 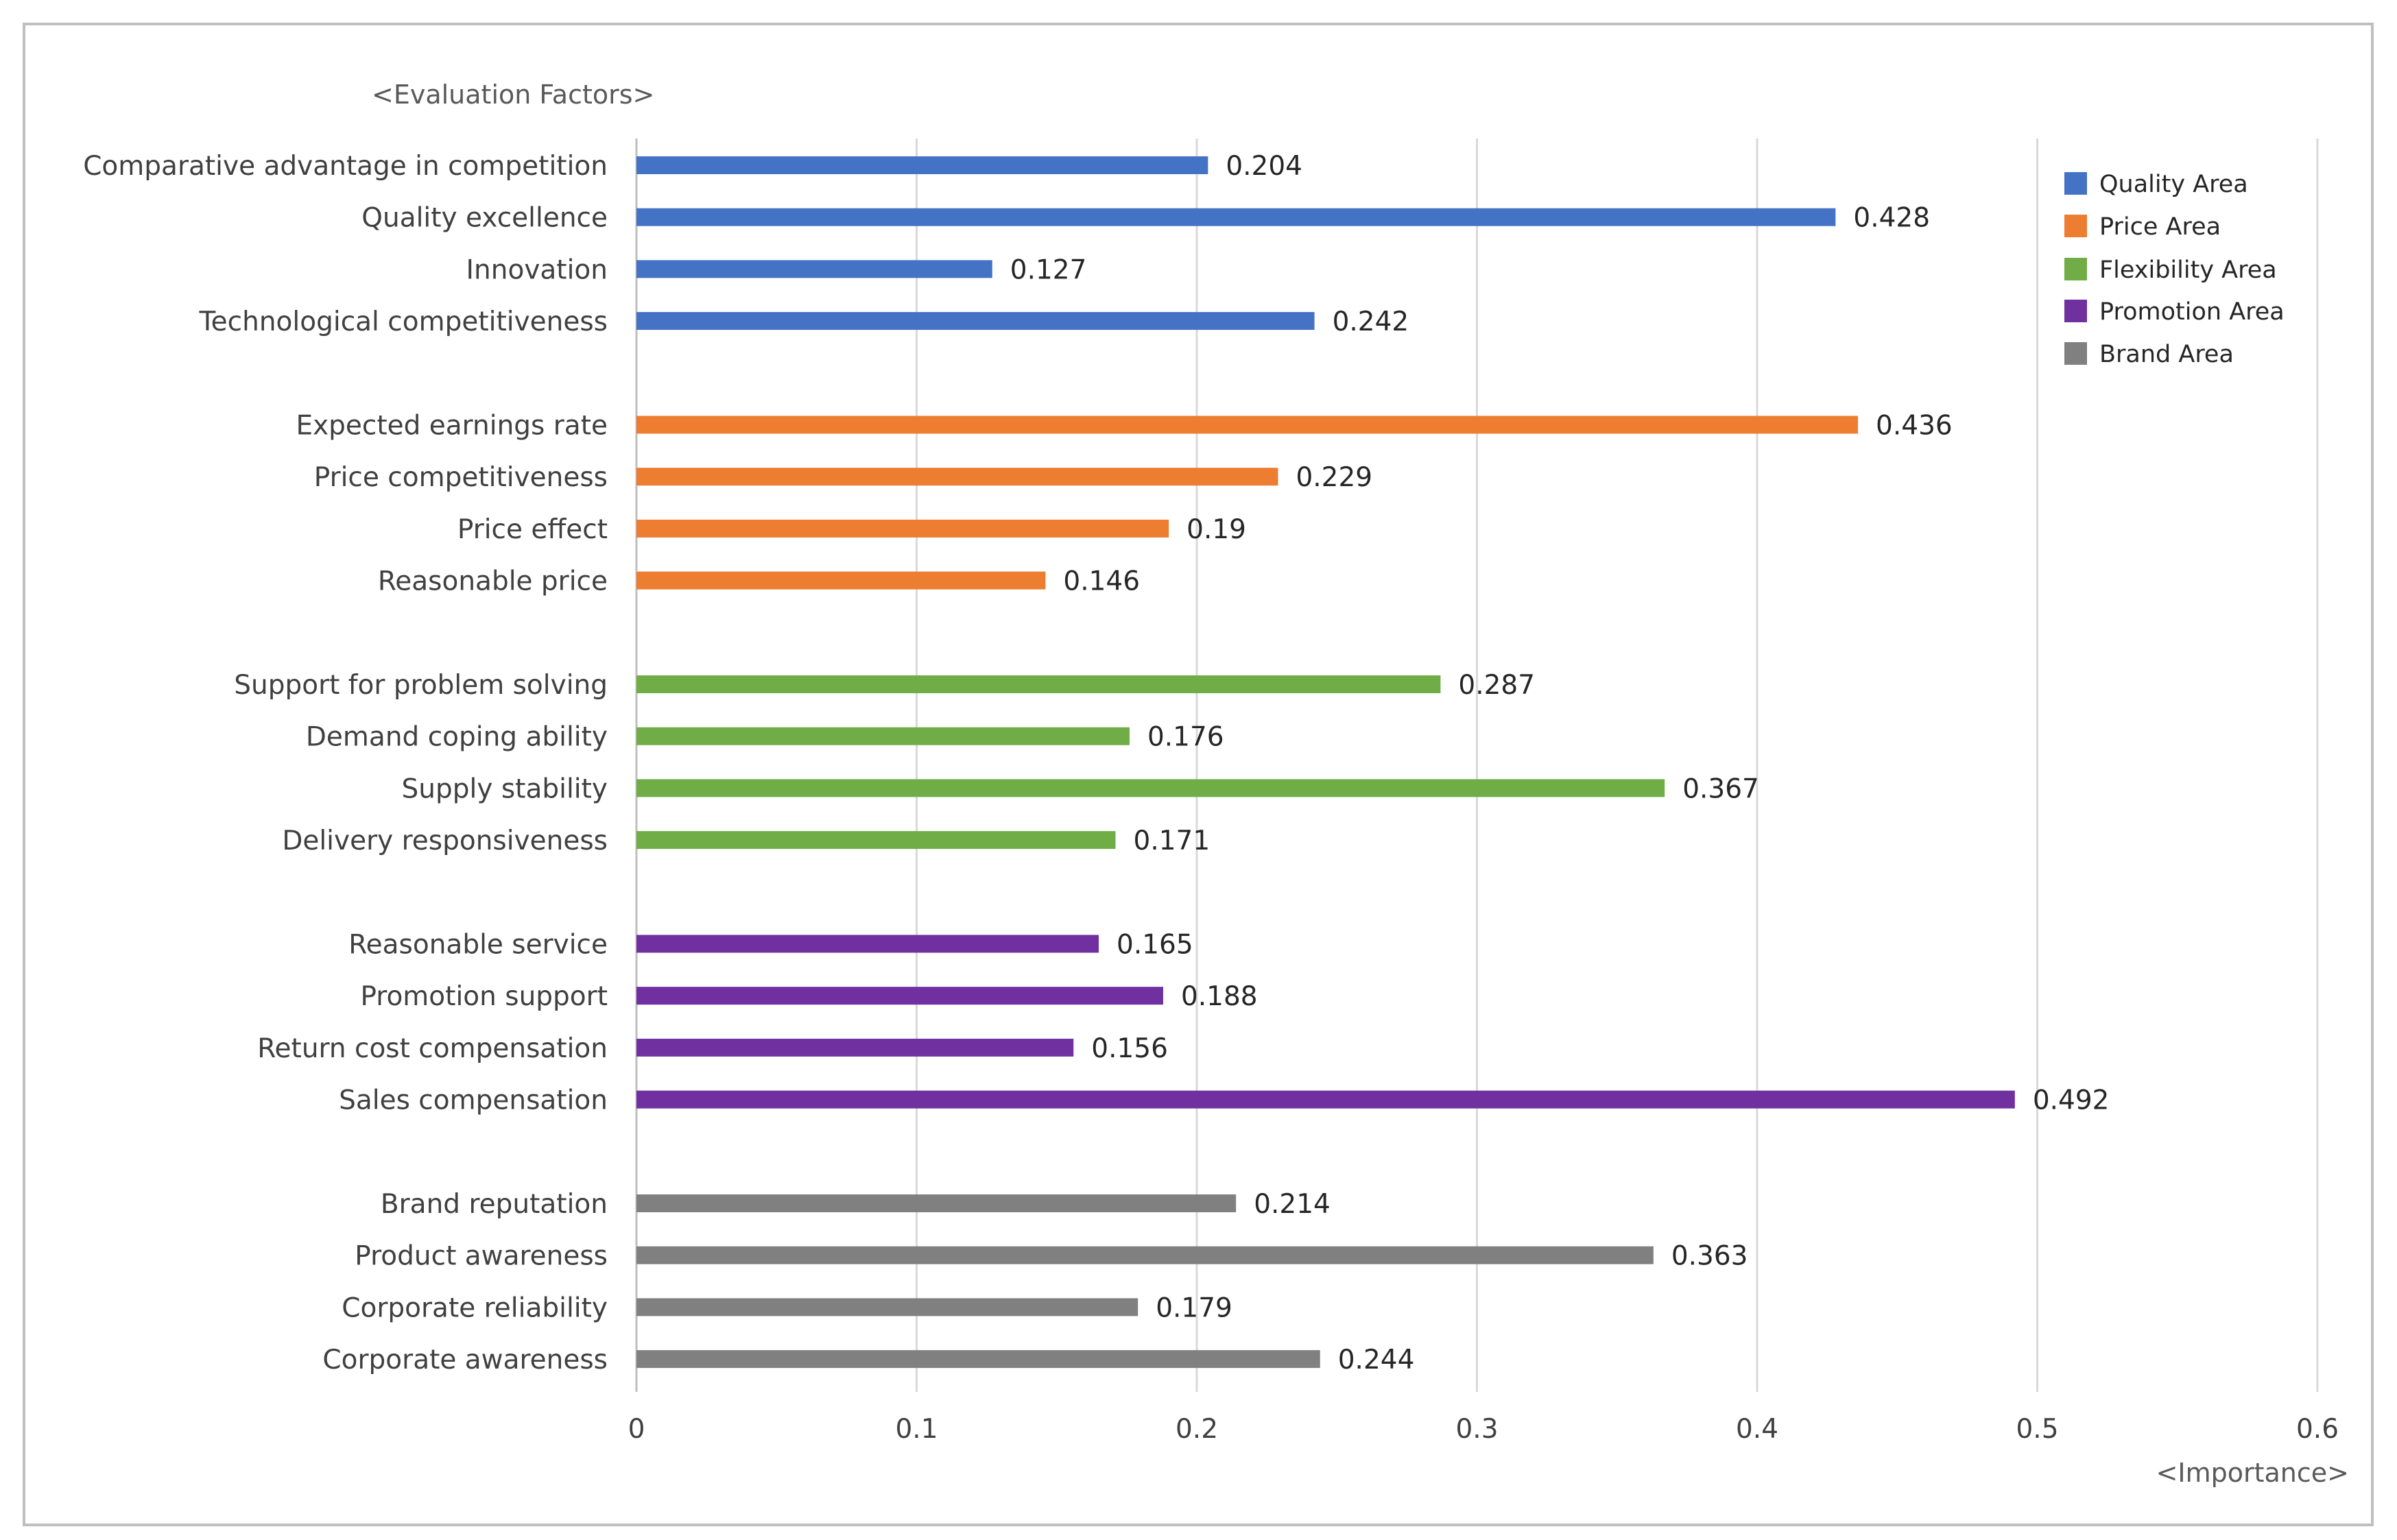 I want to click on data-label: 0.367, so click(x=1721, y=788).